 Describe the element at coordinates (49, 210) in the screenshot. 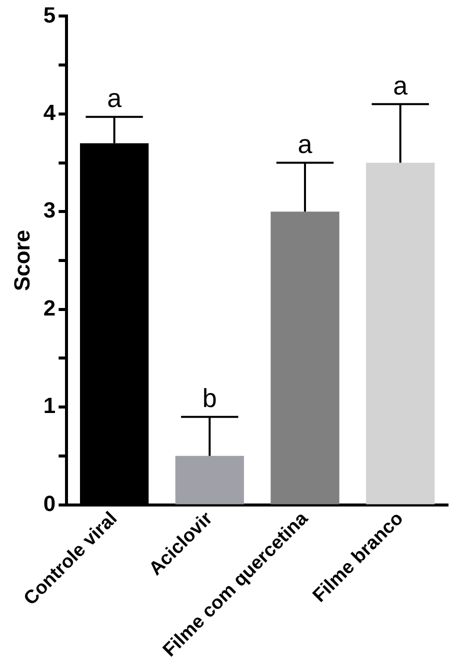

I see `y-tick-label: 3` at that location.